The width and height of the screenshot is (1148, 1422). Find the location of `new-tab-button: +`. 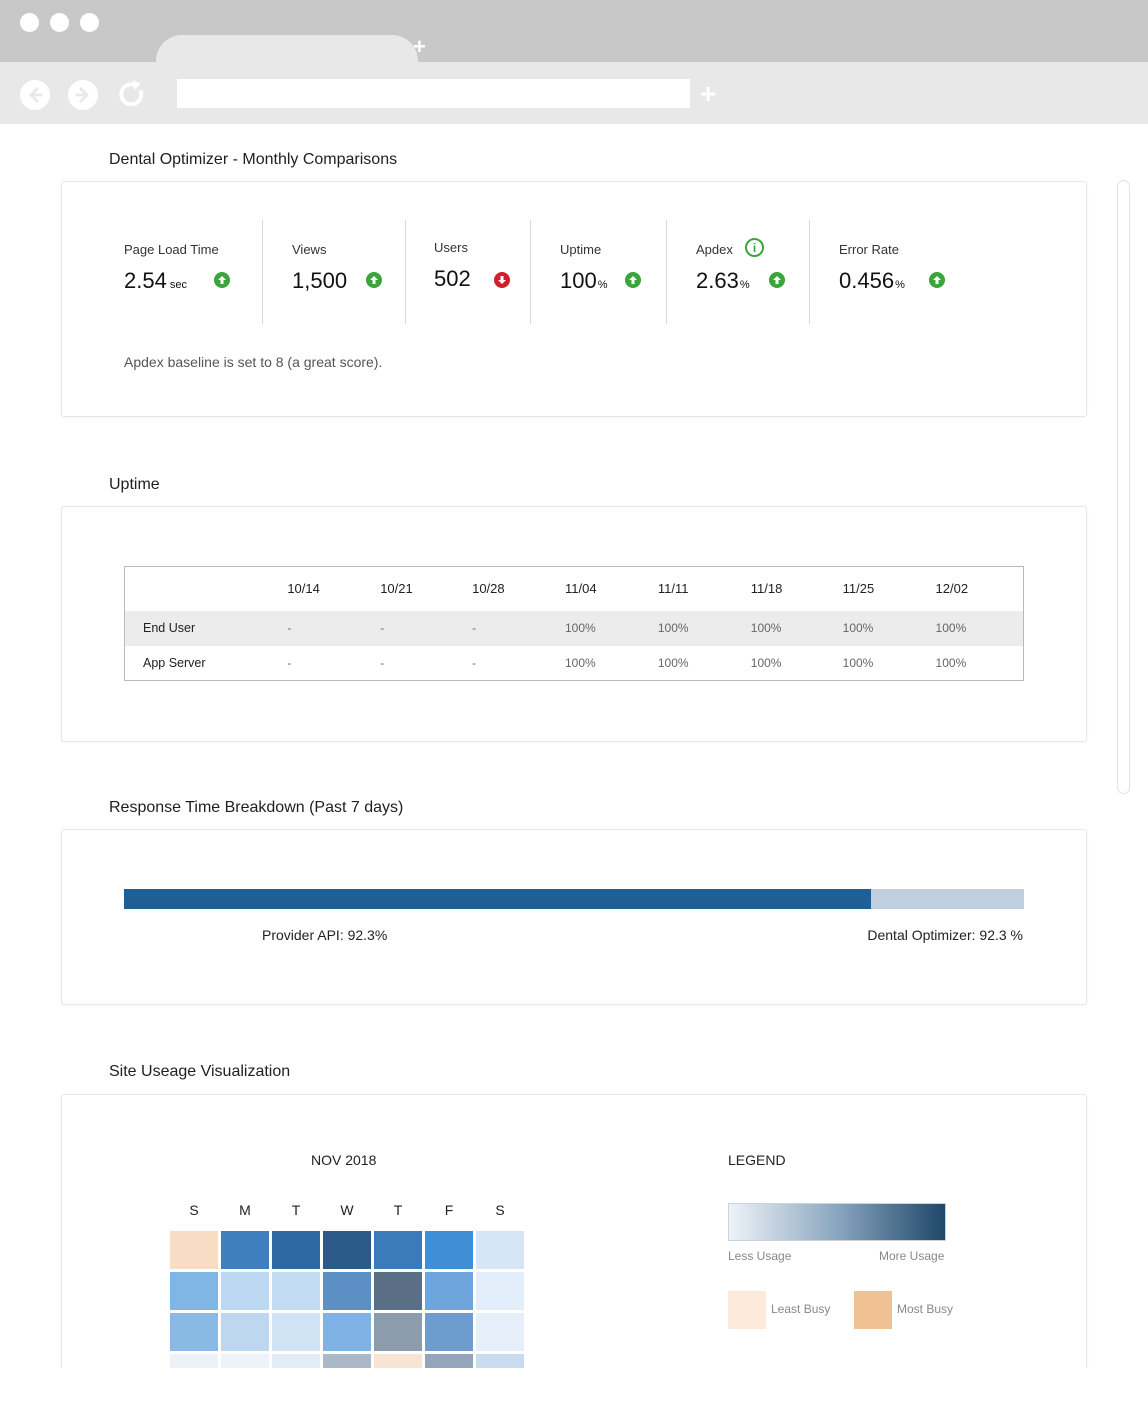

new-tab-button: + is located at coordinates (419, 46).